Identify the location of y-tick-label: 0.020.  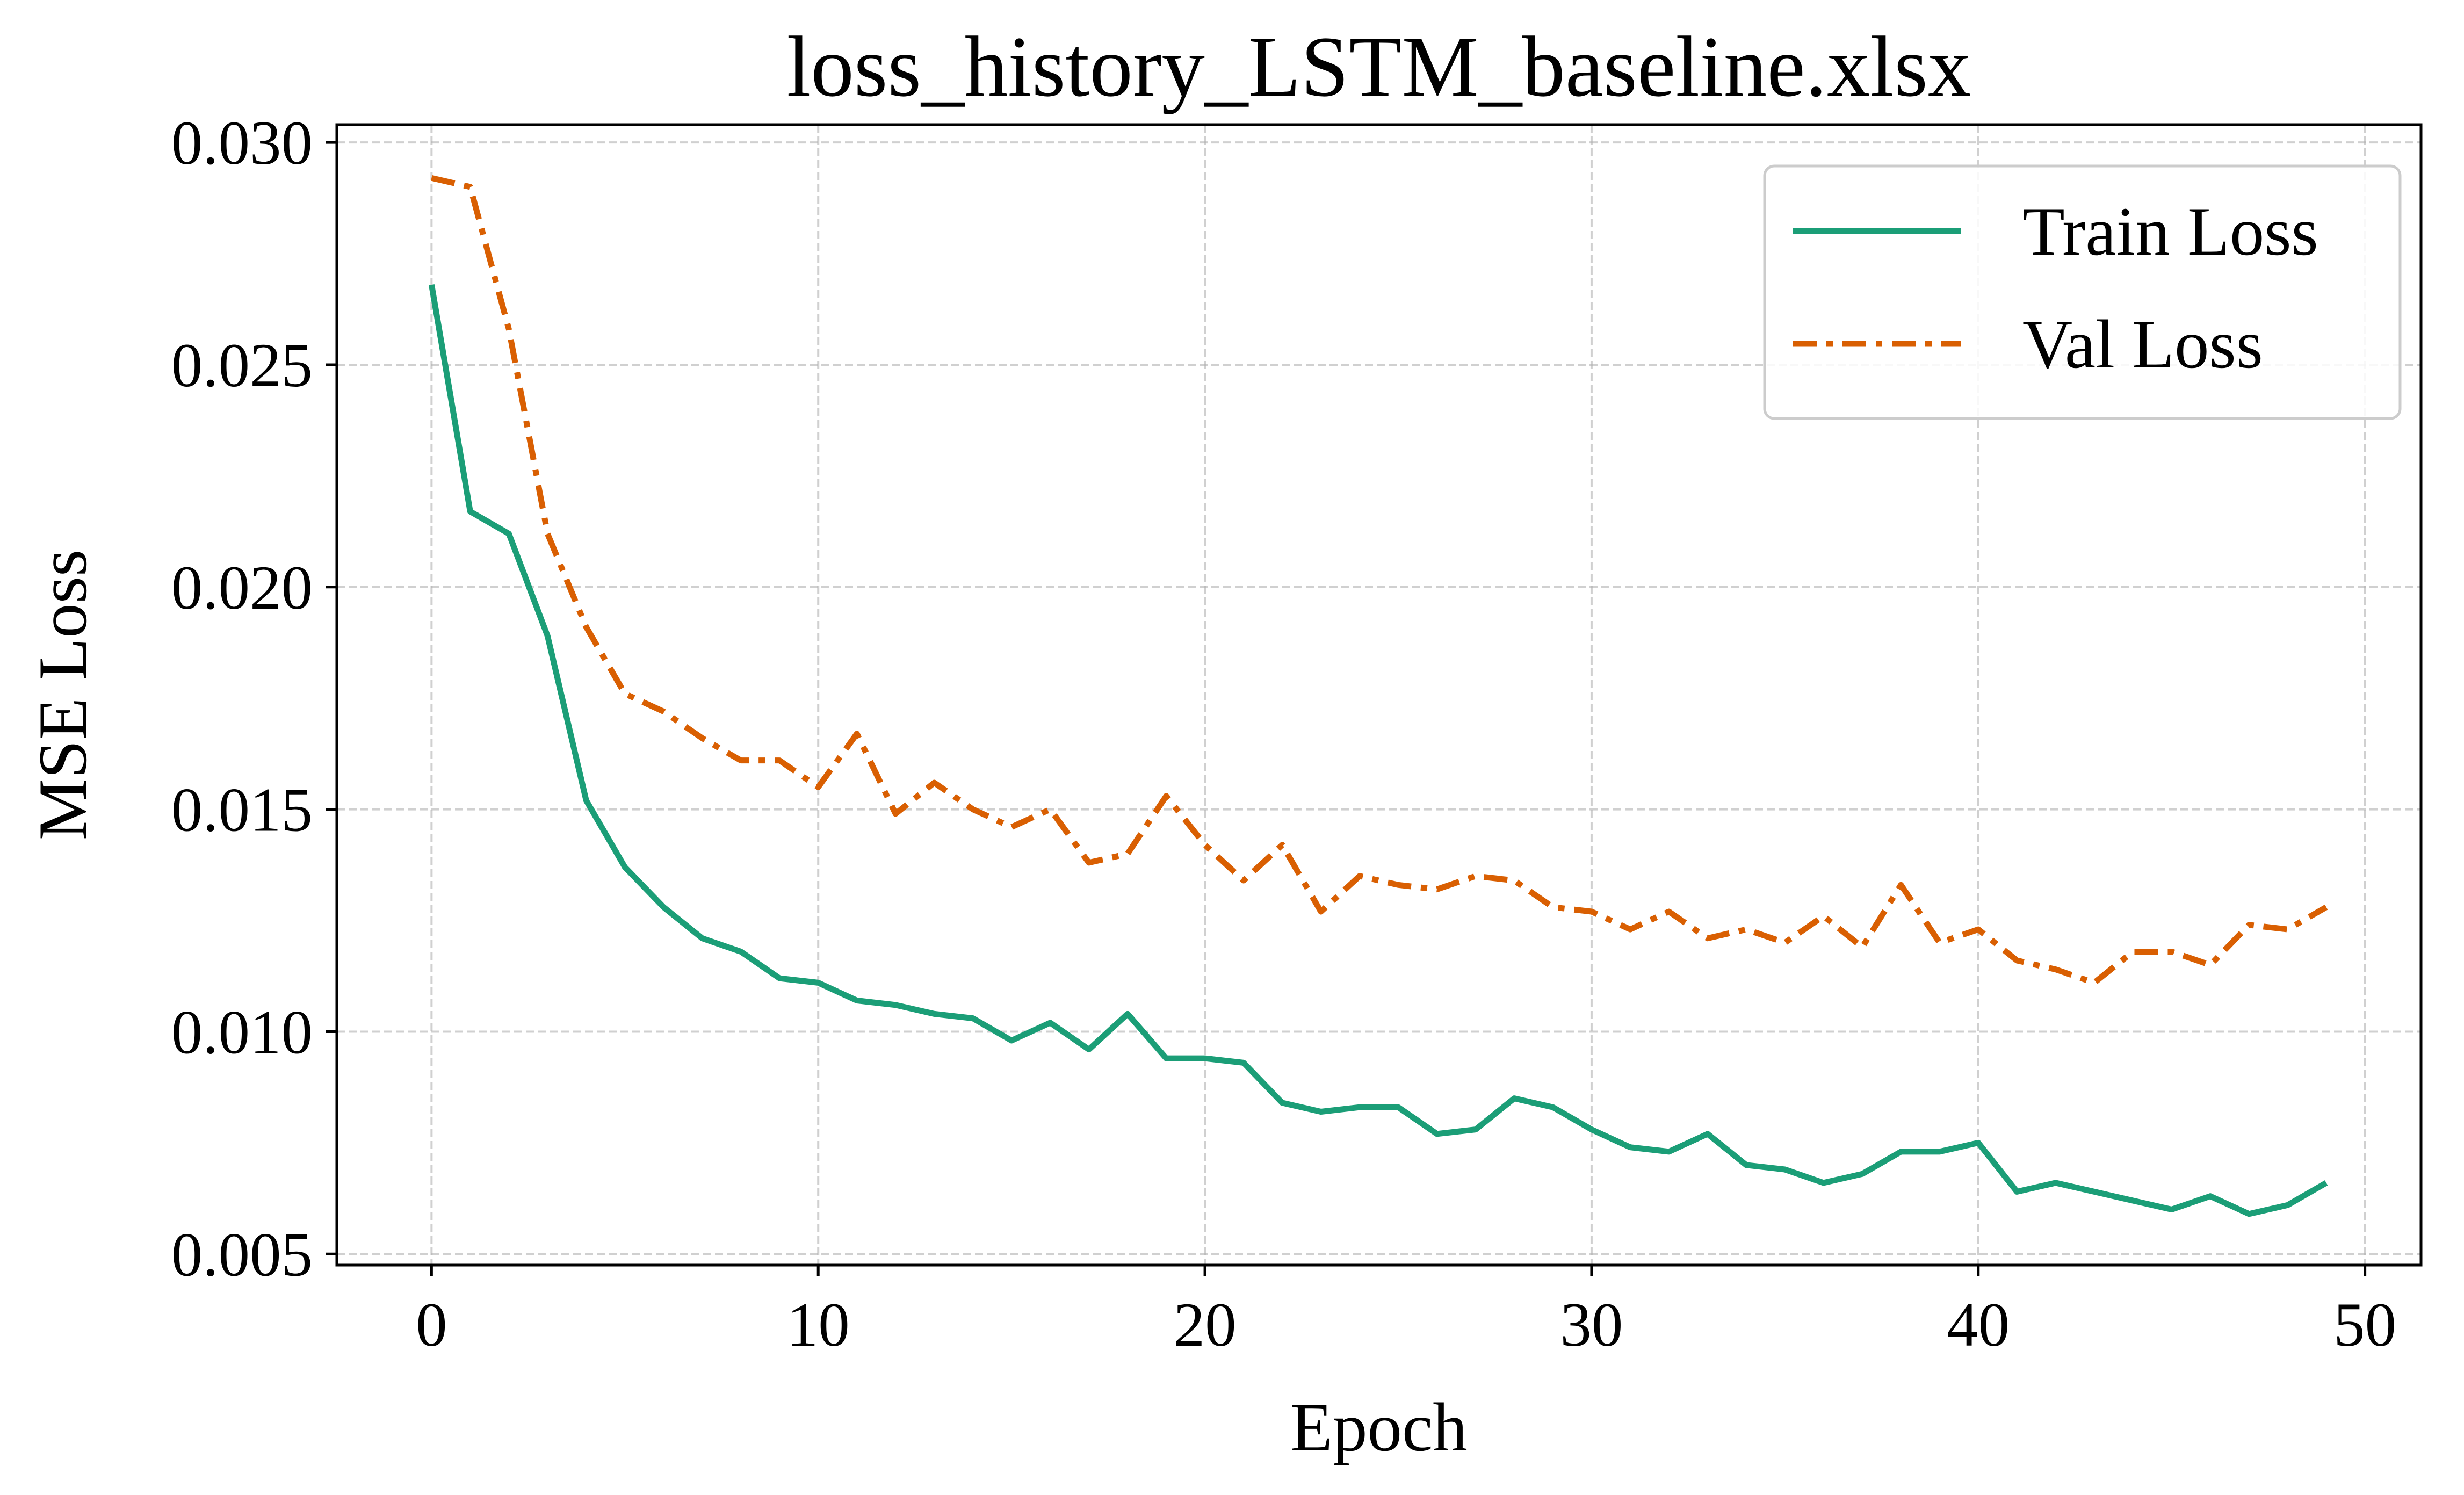
(242, 588).